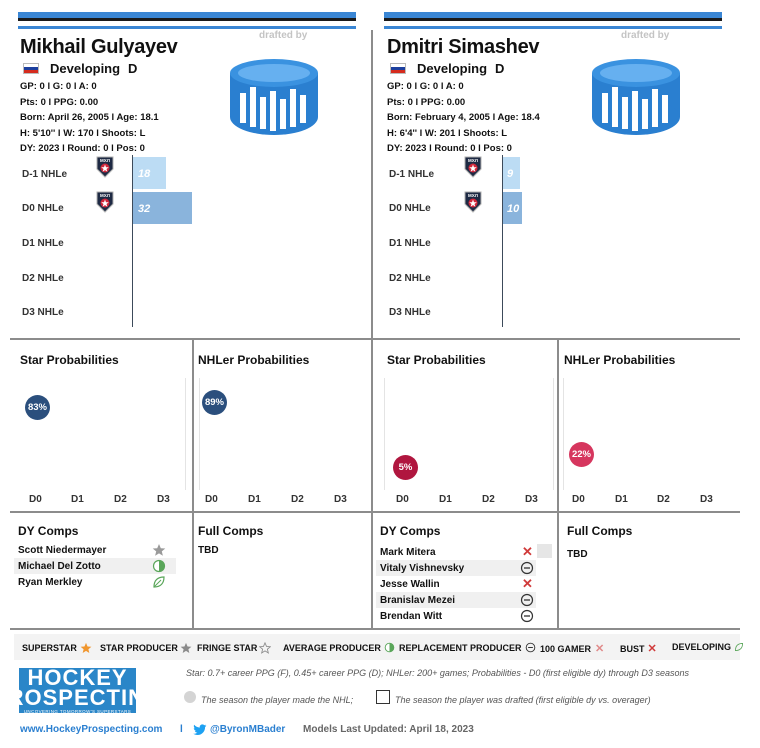 The height and width of the screenshot is (748, 760). Describe the element at coordinates (405, 467) in the screenshot. I see `star-probability-dot: 5%` at that location.